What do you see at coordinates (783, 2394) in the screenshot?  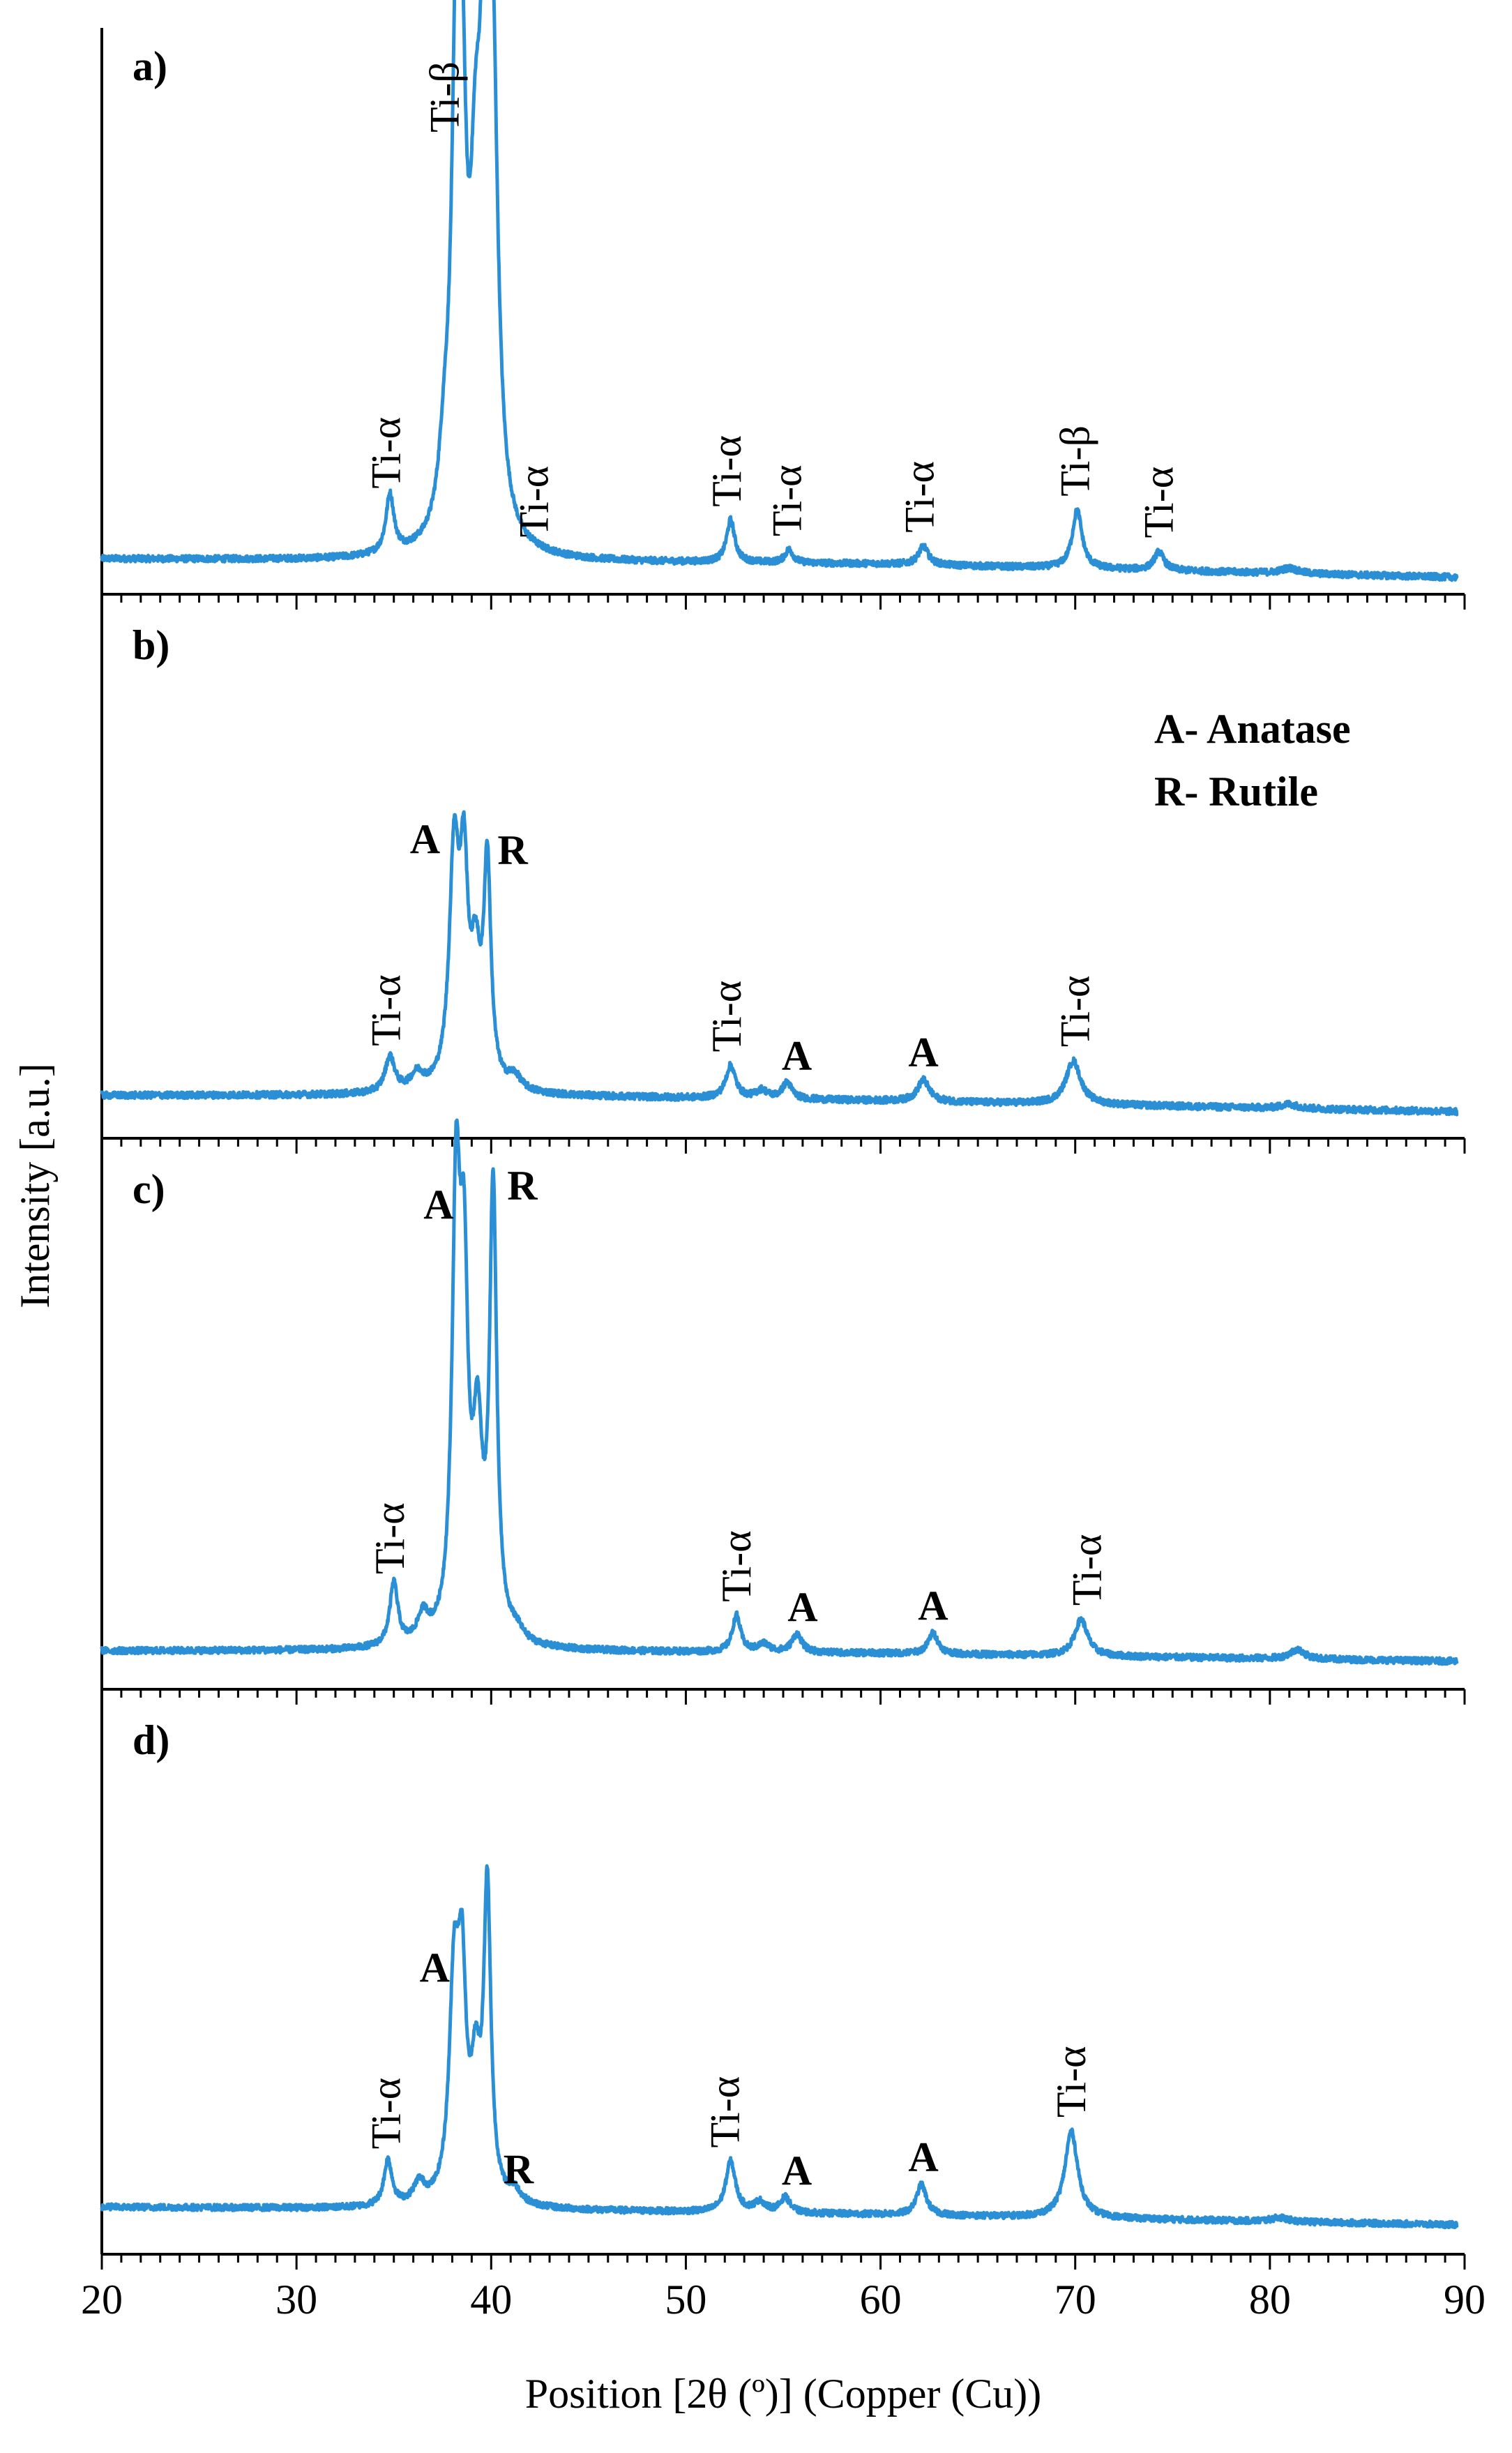 I see `x-axis-label: Position [2θ (º)] (Copper (Cu))` at bounding box center [783, 2394].